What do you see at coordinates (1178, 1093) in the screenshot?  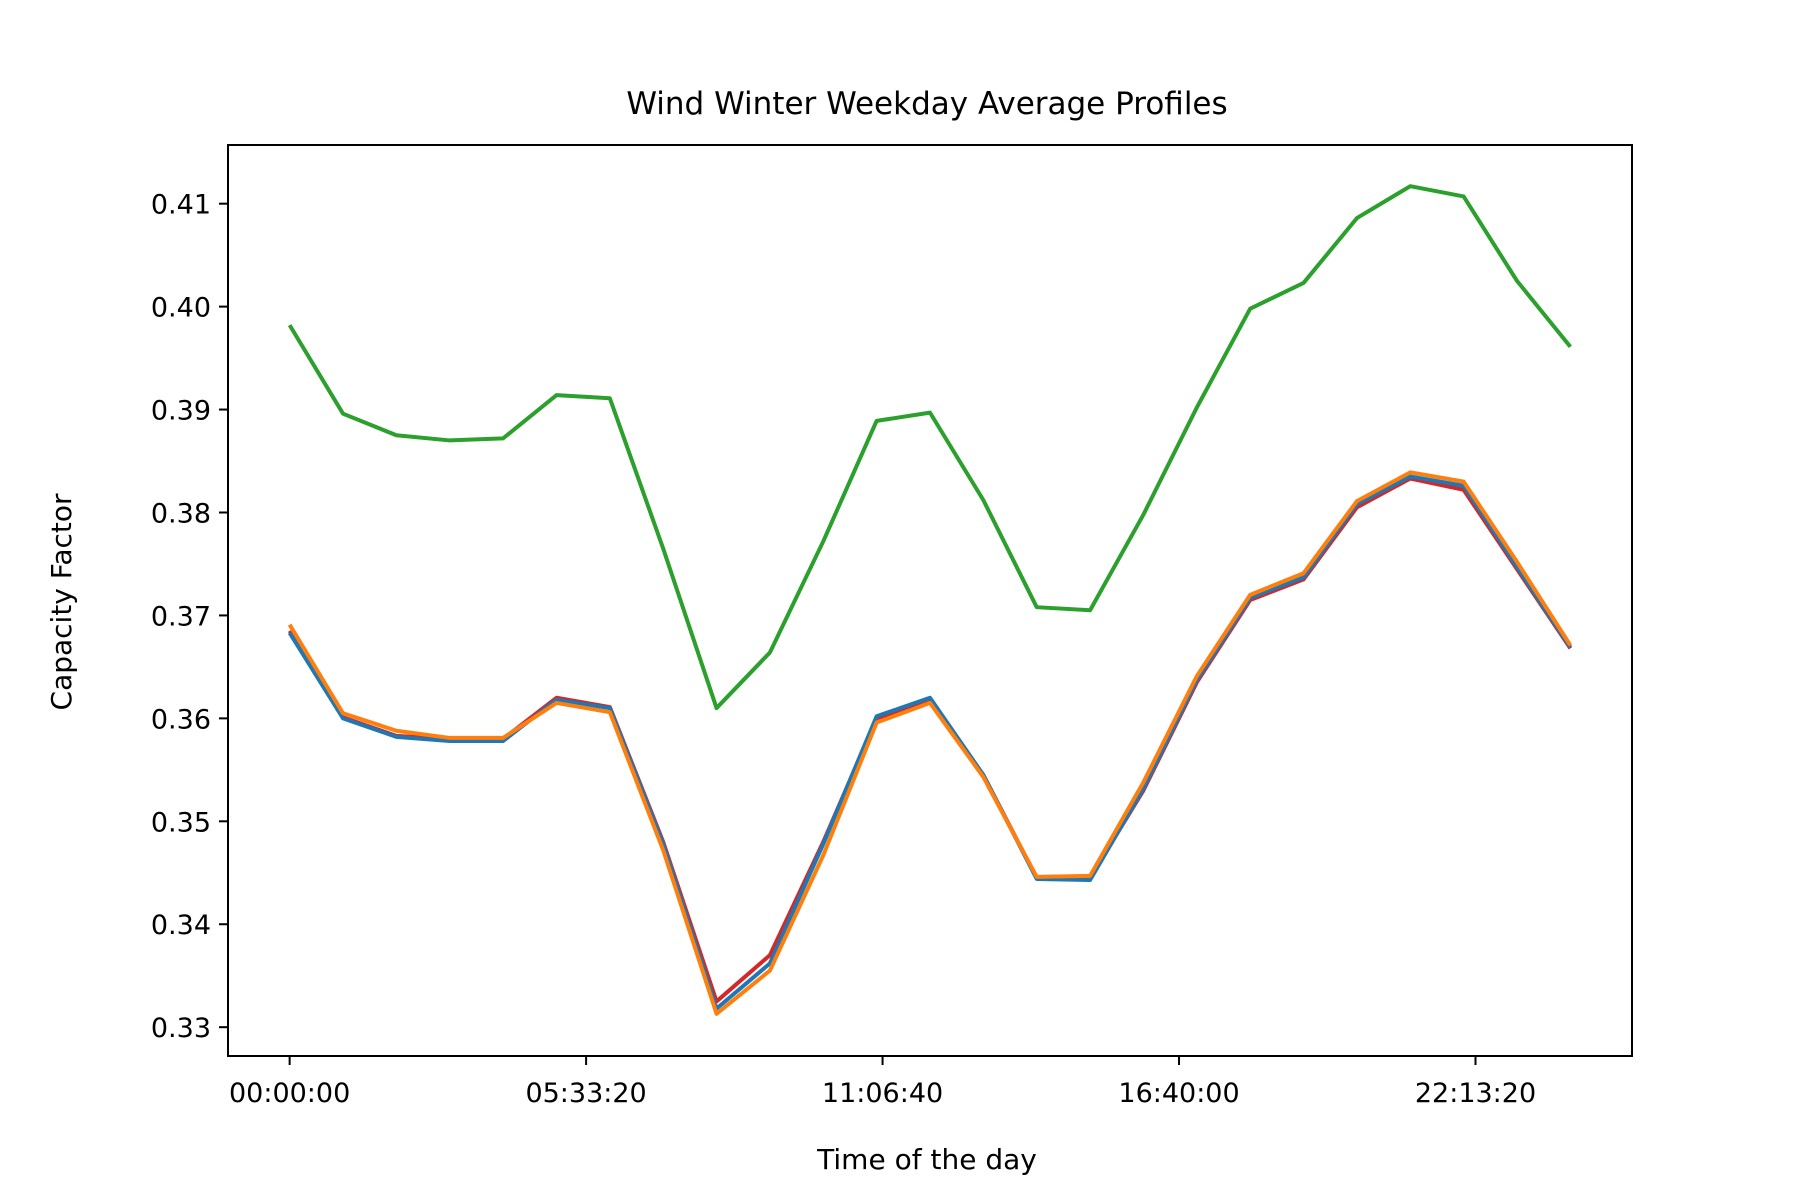 I see `x-tick-label: 16:40:00` at bounding box center [1178, 1093].